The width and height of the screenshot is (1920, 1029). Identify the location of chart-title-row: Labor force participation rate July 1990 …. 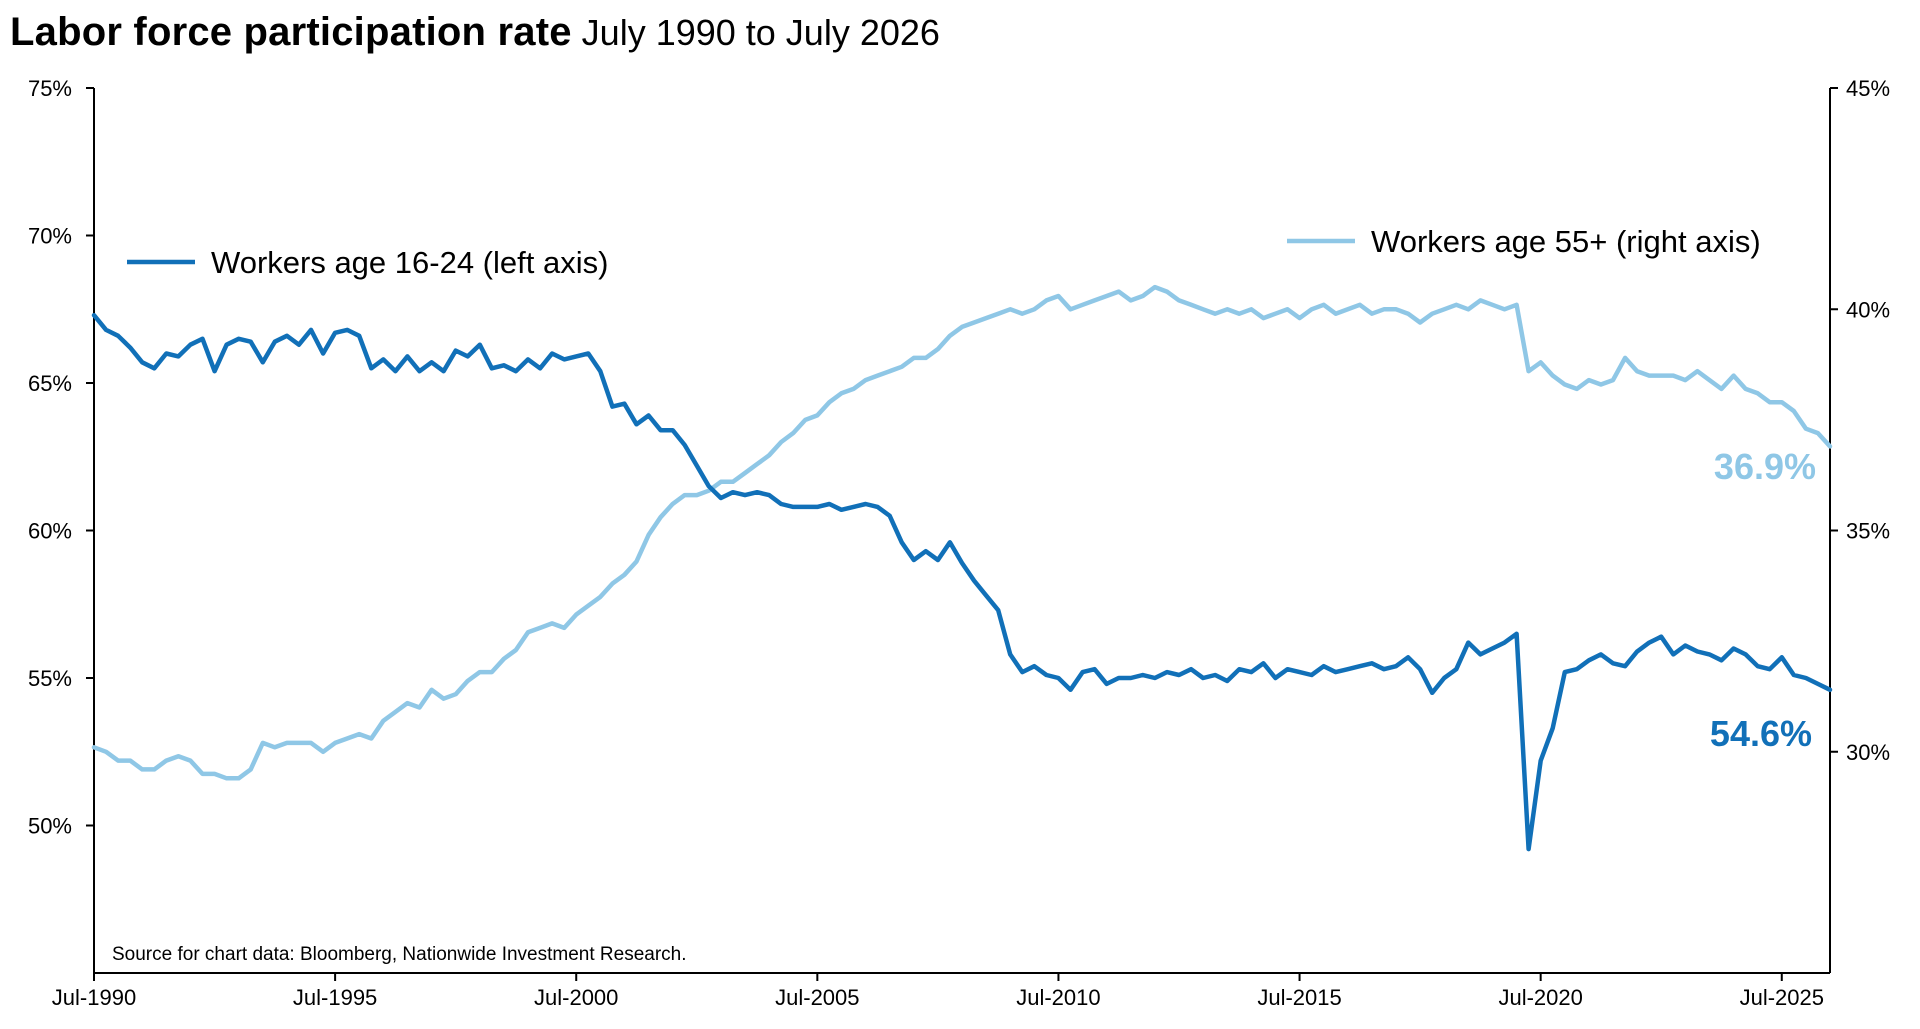
(475, 32).